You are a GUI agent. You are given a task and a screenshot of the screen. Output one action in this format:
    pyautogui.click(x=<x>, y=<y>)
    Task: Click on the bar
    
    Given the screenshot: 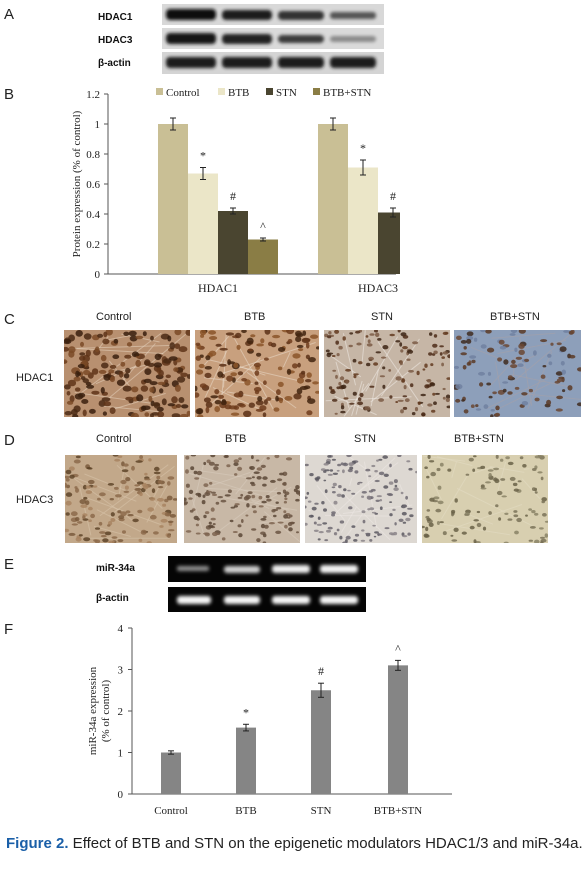 What is the action you would take?
    pyautogui.click(x=246, y=760)
    